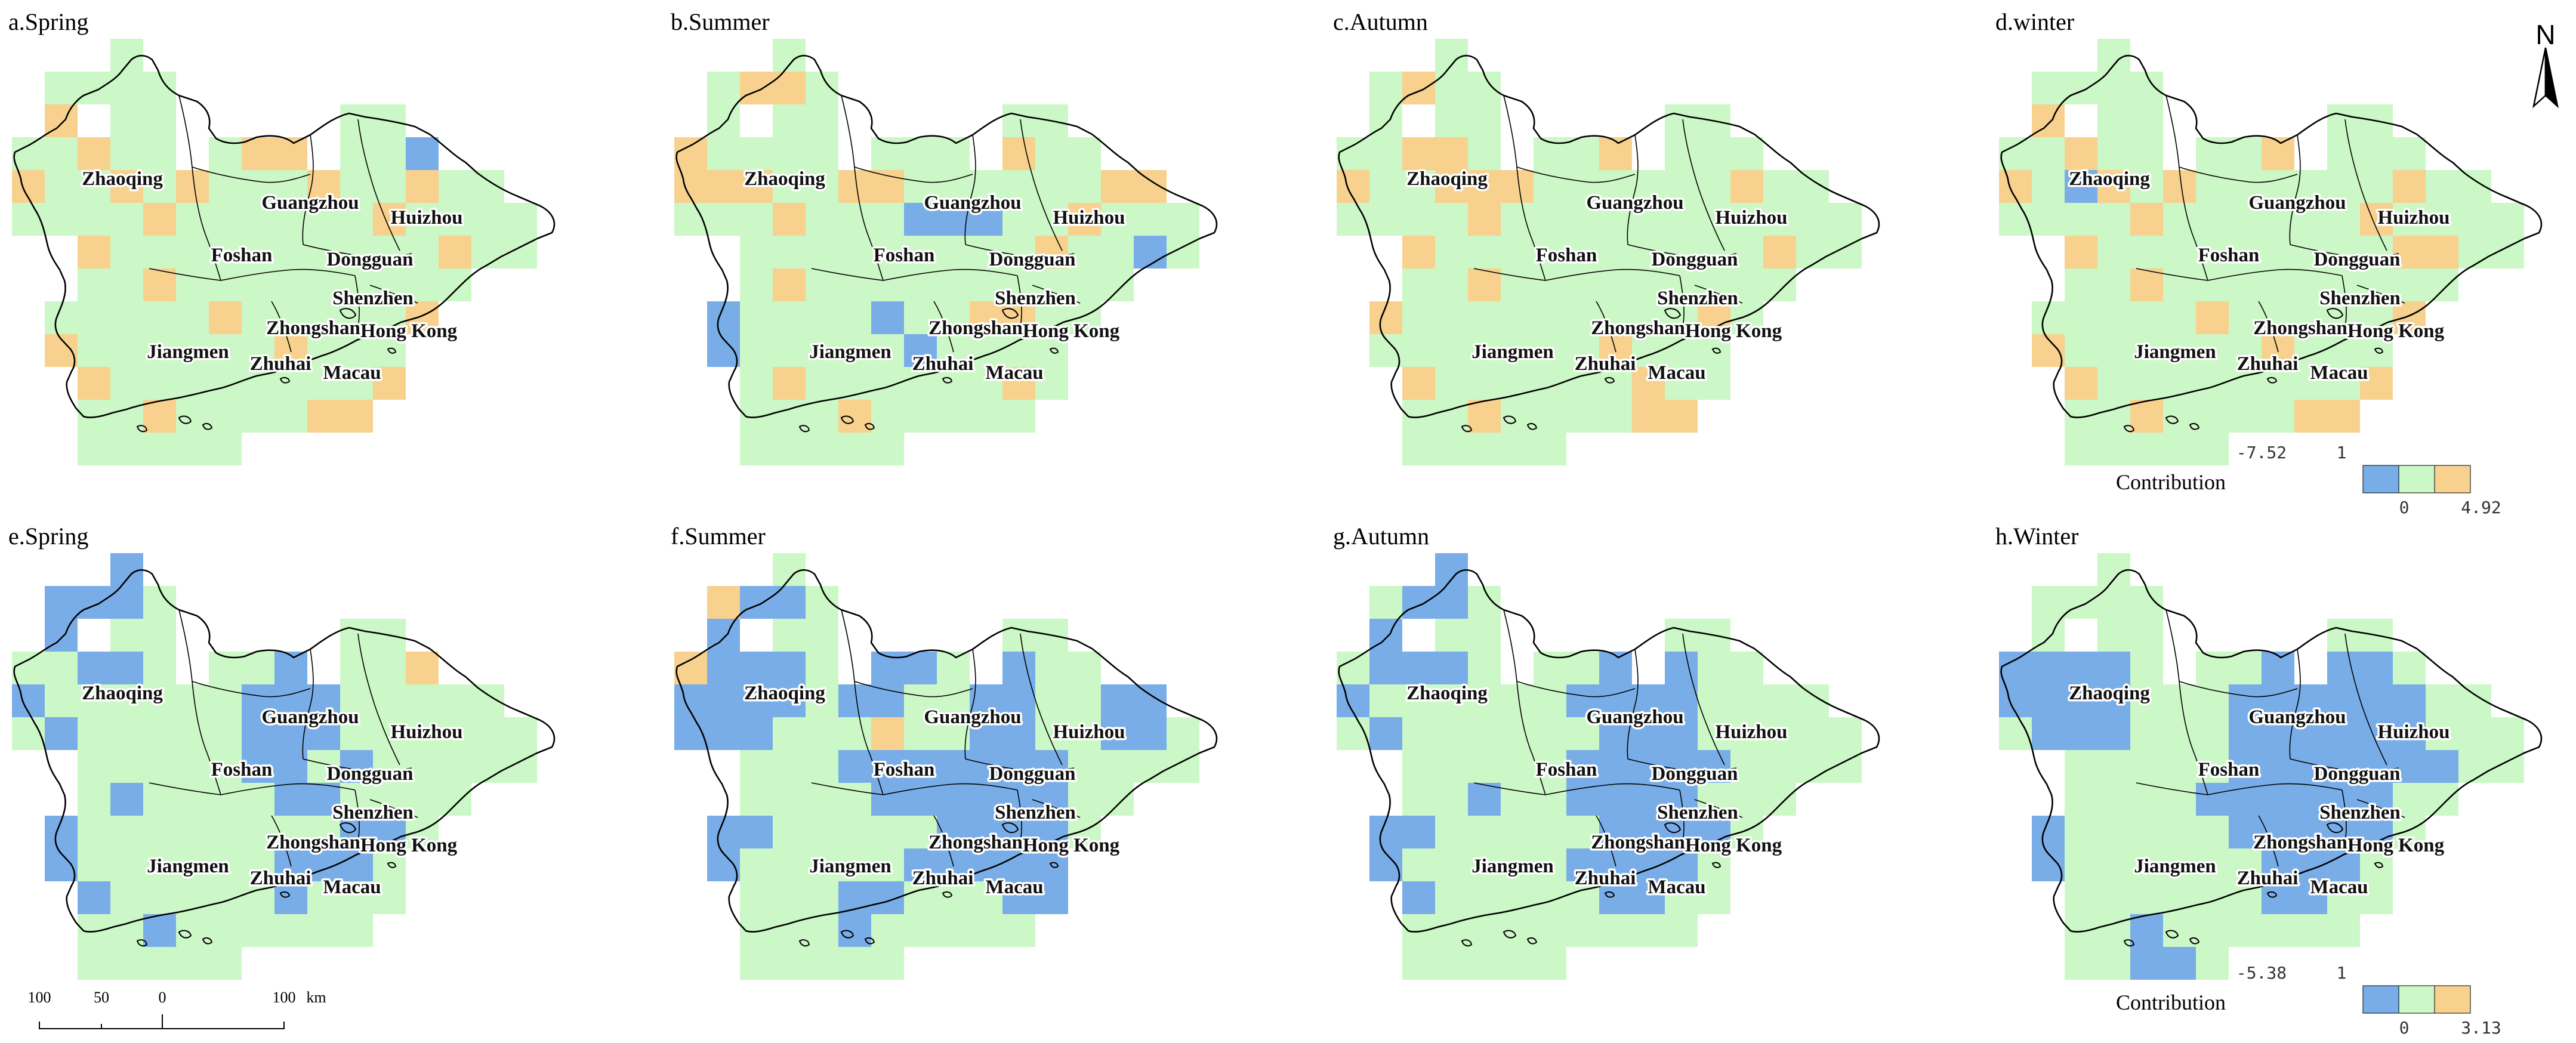  What do you see at coordinates (1605, 878) in the screenshot?
I see `city-label: Zhuhai` at bounding box center [1605, 878].